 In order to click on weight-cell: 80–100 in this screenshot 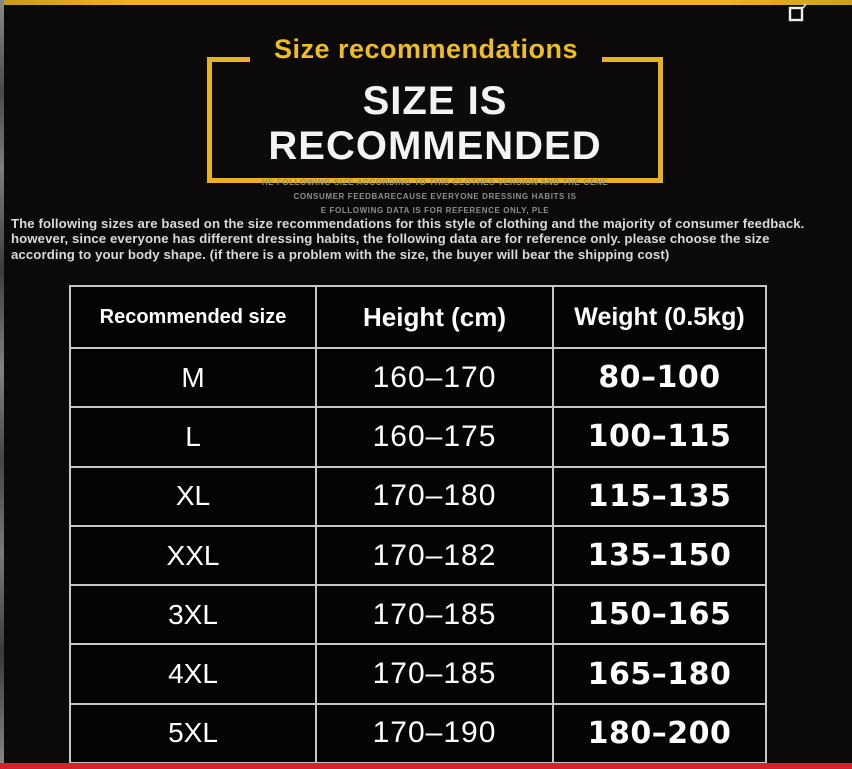, I will do `click(659, 377)`.